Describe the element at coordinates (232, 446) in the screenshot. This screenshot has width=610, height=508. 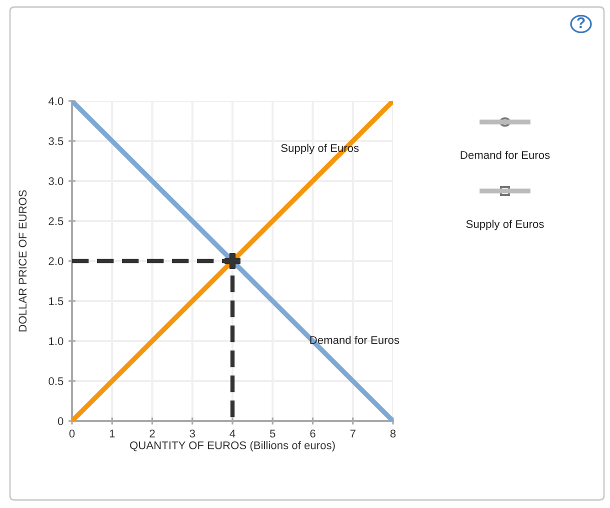
I see `x-axis-title: QUANTITY OF EUROS (Billions of euros)` at that location.